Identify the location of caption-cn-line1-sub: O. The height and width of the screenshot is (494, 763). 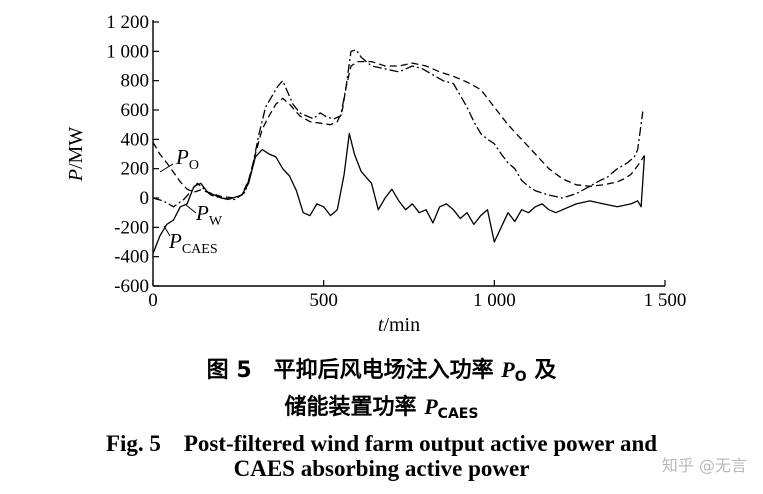
(520, 377).